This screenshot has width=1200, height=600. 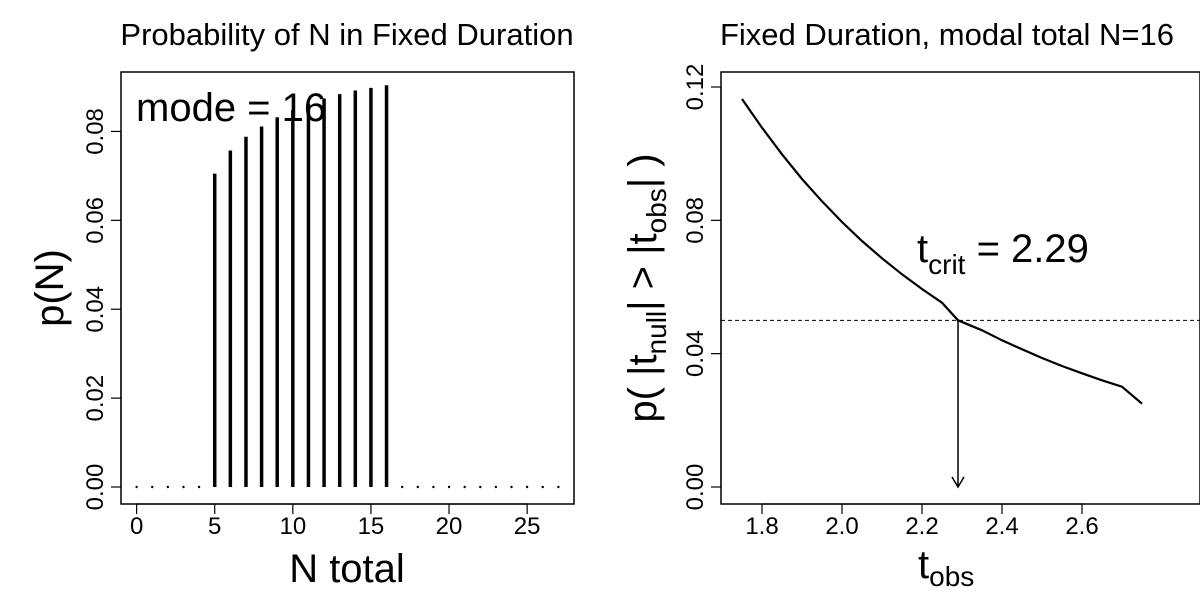 What do you see at coordinates (527, 526) in the screenshot?
I see `x-tick-label: 25` at bounding box center [527, 526].